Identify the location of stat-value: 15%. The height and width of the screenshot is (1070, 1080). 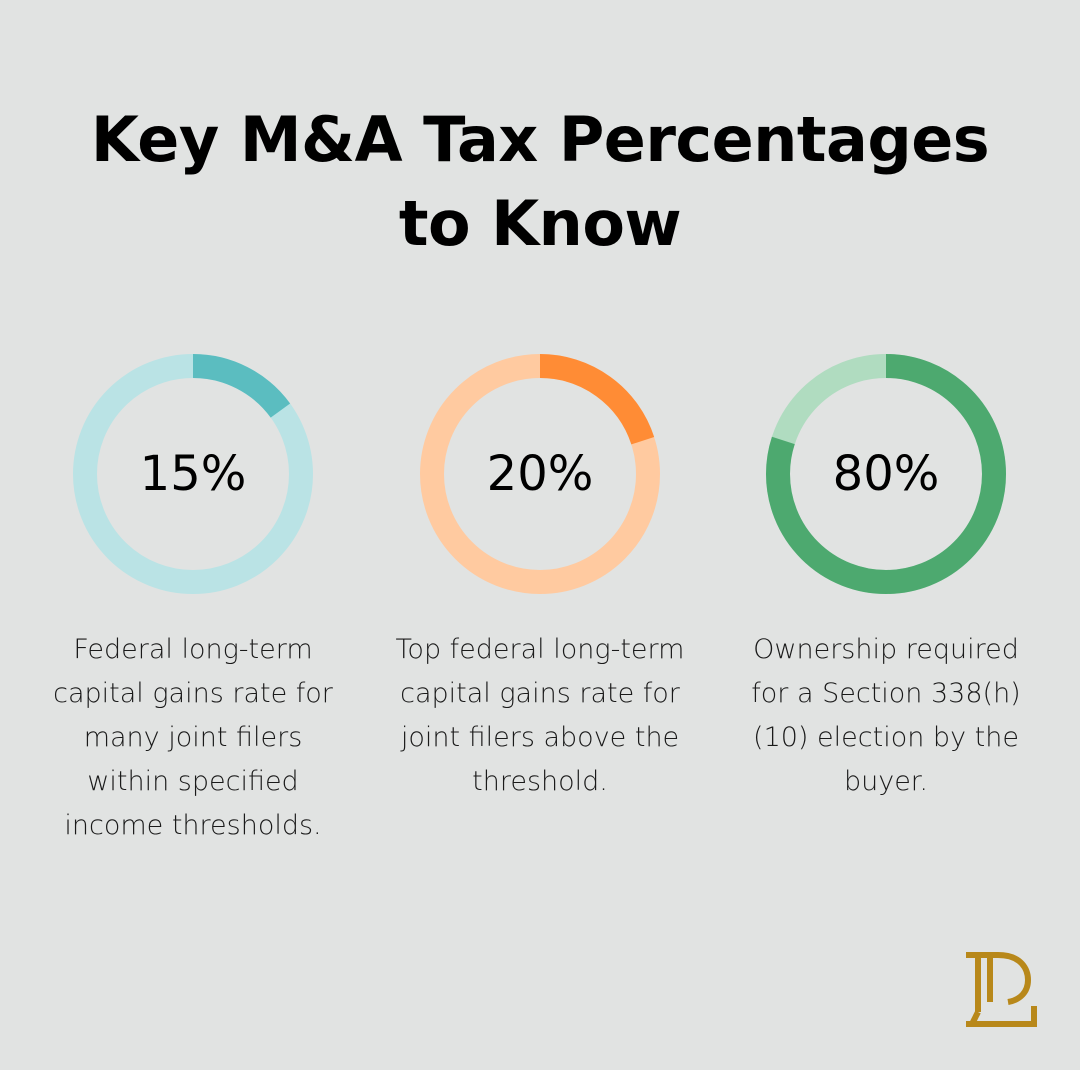
(193, 474).